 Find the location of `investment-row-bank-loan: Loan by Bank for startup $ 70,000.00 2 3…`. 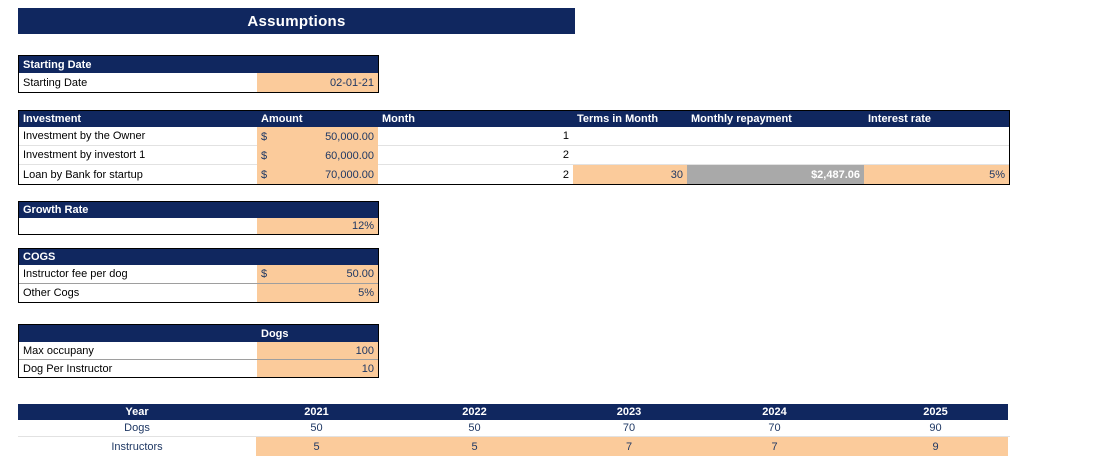

investment-row-bank-loan: Loan by Bank for startup $ 70,000.00 2 3… is located at coordinates (514, 174).